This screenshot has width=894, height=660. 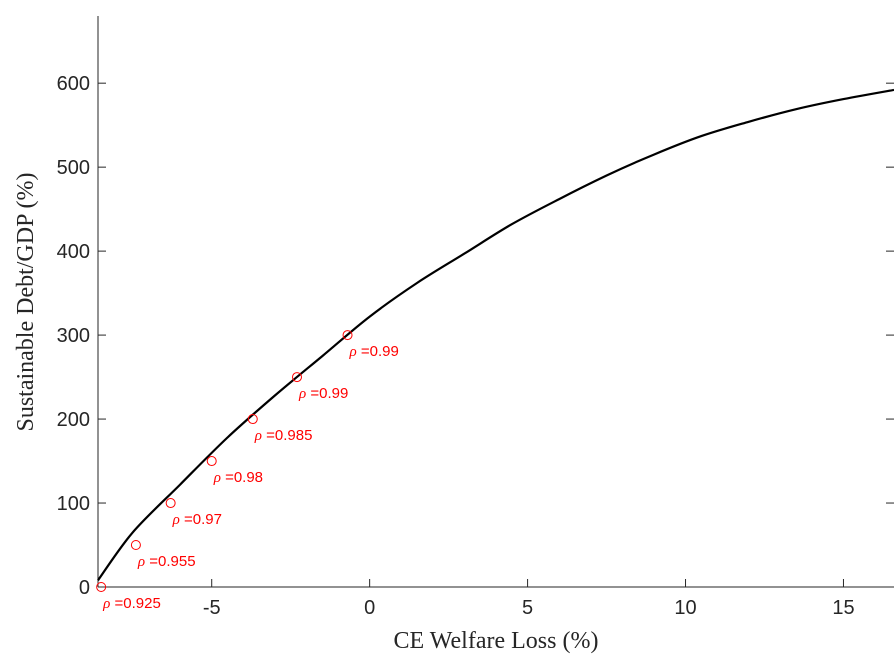 I want to click on point-label: ρ =0.97, so click(x=197, y=519).